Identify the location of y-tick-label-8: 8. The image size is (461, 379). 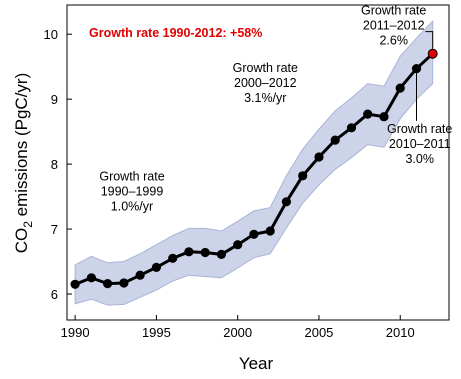
(54, 164).